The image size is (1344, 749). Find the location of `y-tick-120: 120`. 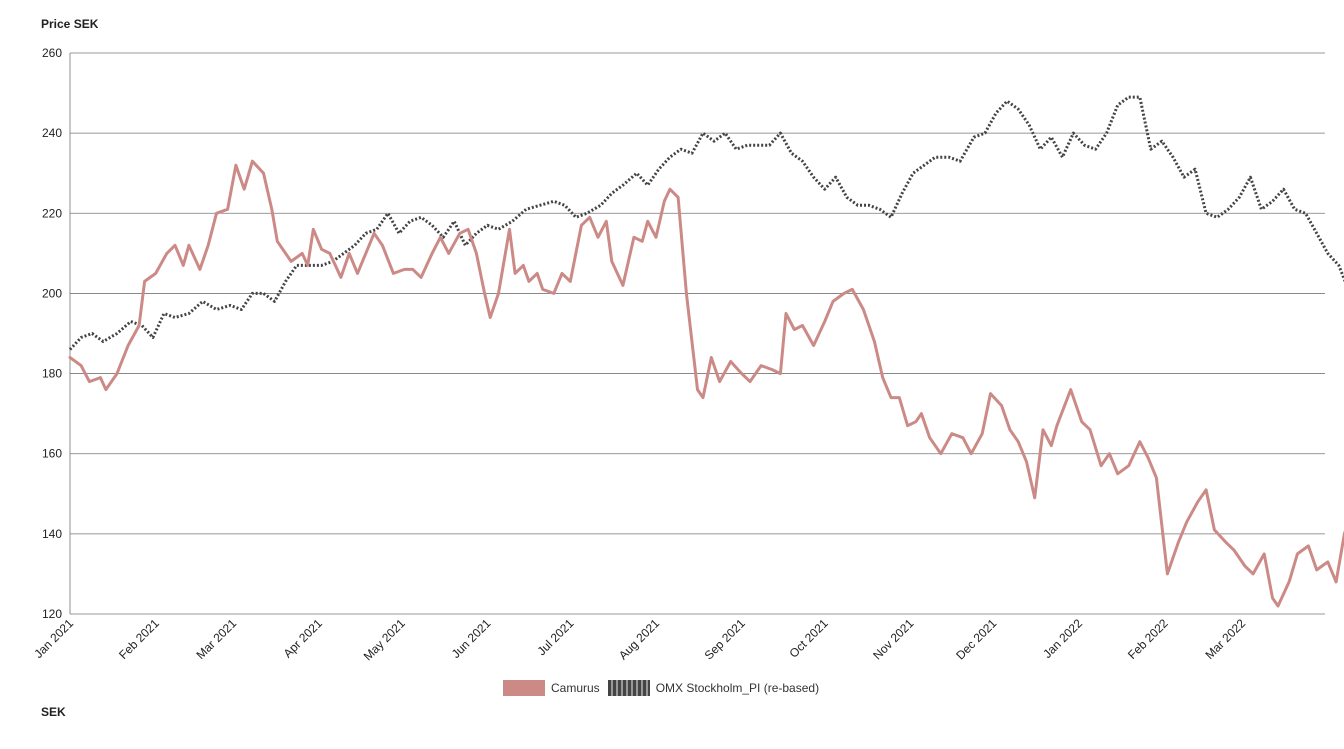

y-tick-120: 120 is located at coordinates (52, 614).